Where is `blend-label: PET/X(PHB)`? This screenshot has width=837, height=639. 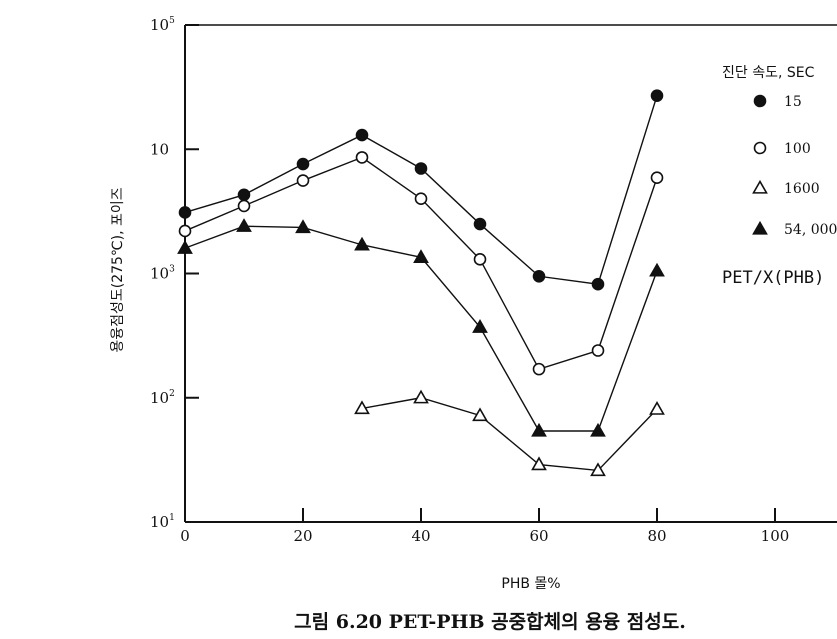
blend-label: PET/X(PHB) is located at coordinates (773, 278).